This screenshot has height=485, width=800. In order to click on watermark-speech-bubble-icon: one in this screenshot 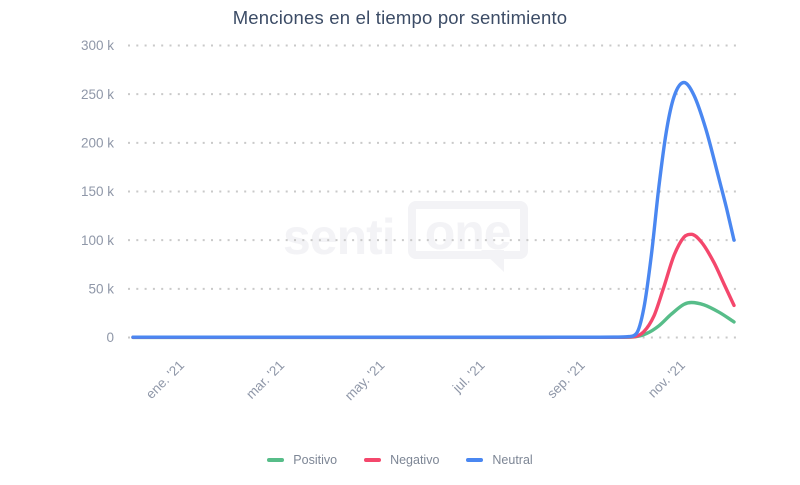, I will do `click(467, 236)`.